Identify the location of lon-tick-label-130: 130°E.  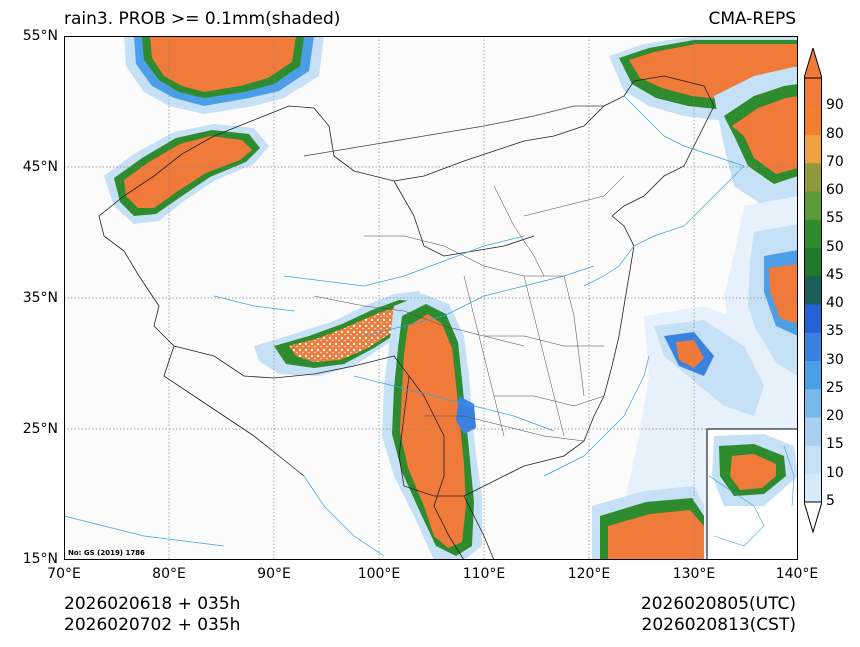
(694, 574).